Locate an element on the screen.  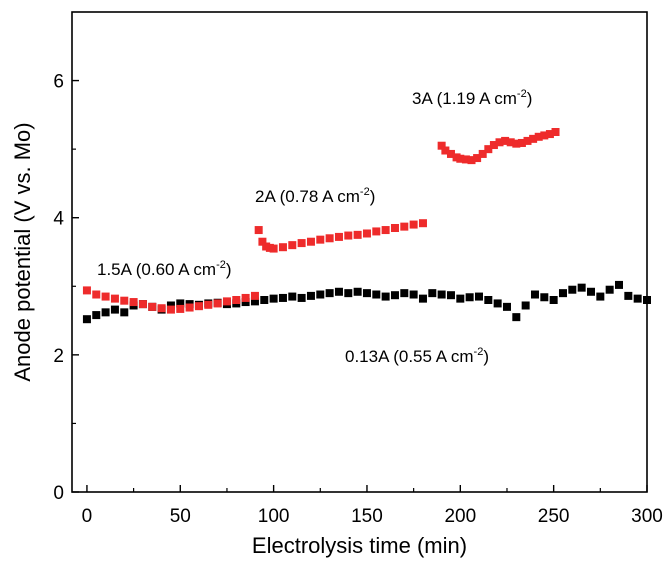
annotation-2a: 2A (0.78 A cm-2) is located at coordinates (315, 196).